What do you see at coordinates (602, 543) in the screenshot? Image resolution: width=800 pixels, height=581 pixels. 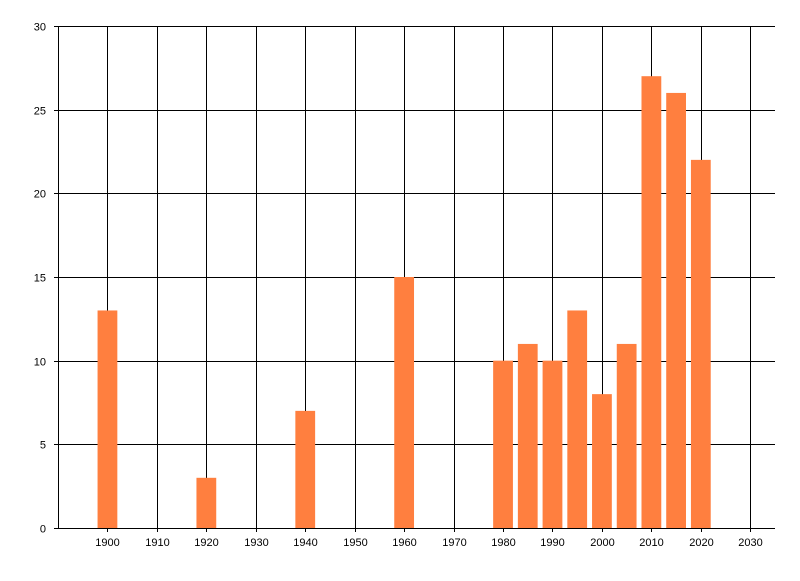 I see `x-tick-label: 2000` at bounding box center [602, 543].